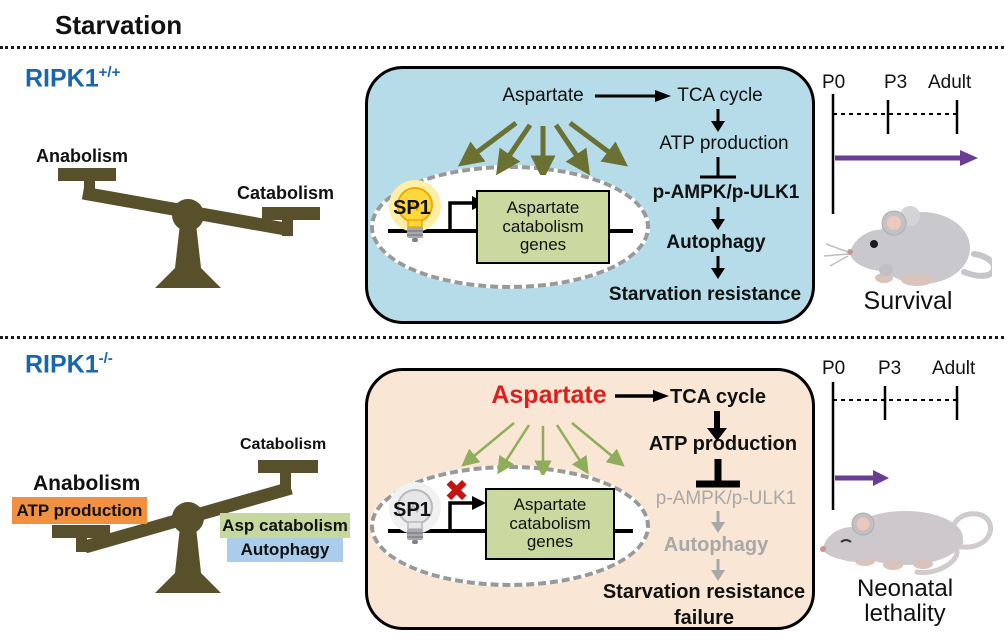  I want to click on wt-genotype-label: RIPK1+/+, so click(73, 78).